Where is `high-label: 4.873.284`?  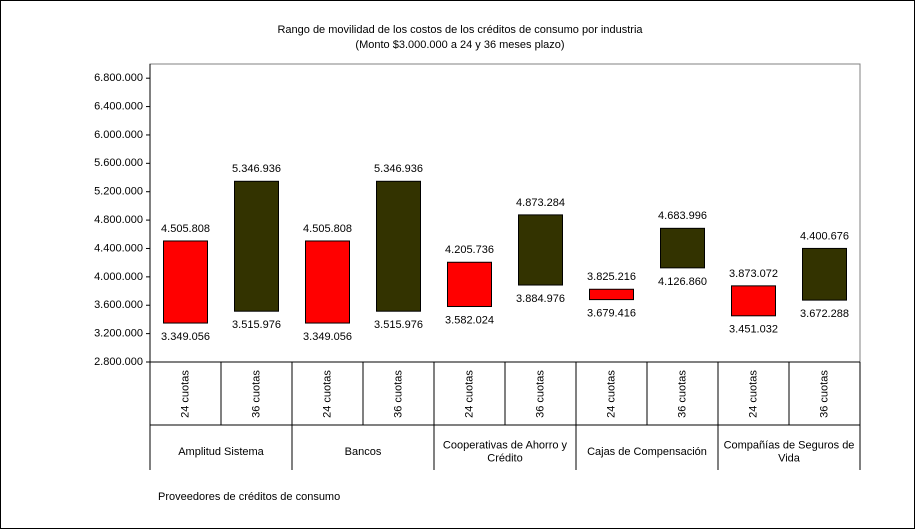
high-label: 4.873.284 is located at coordinates (540, 203).